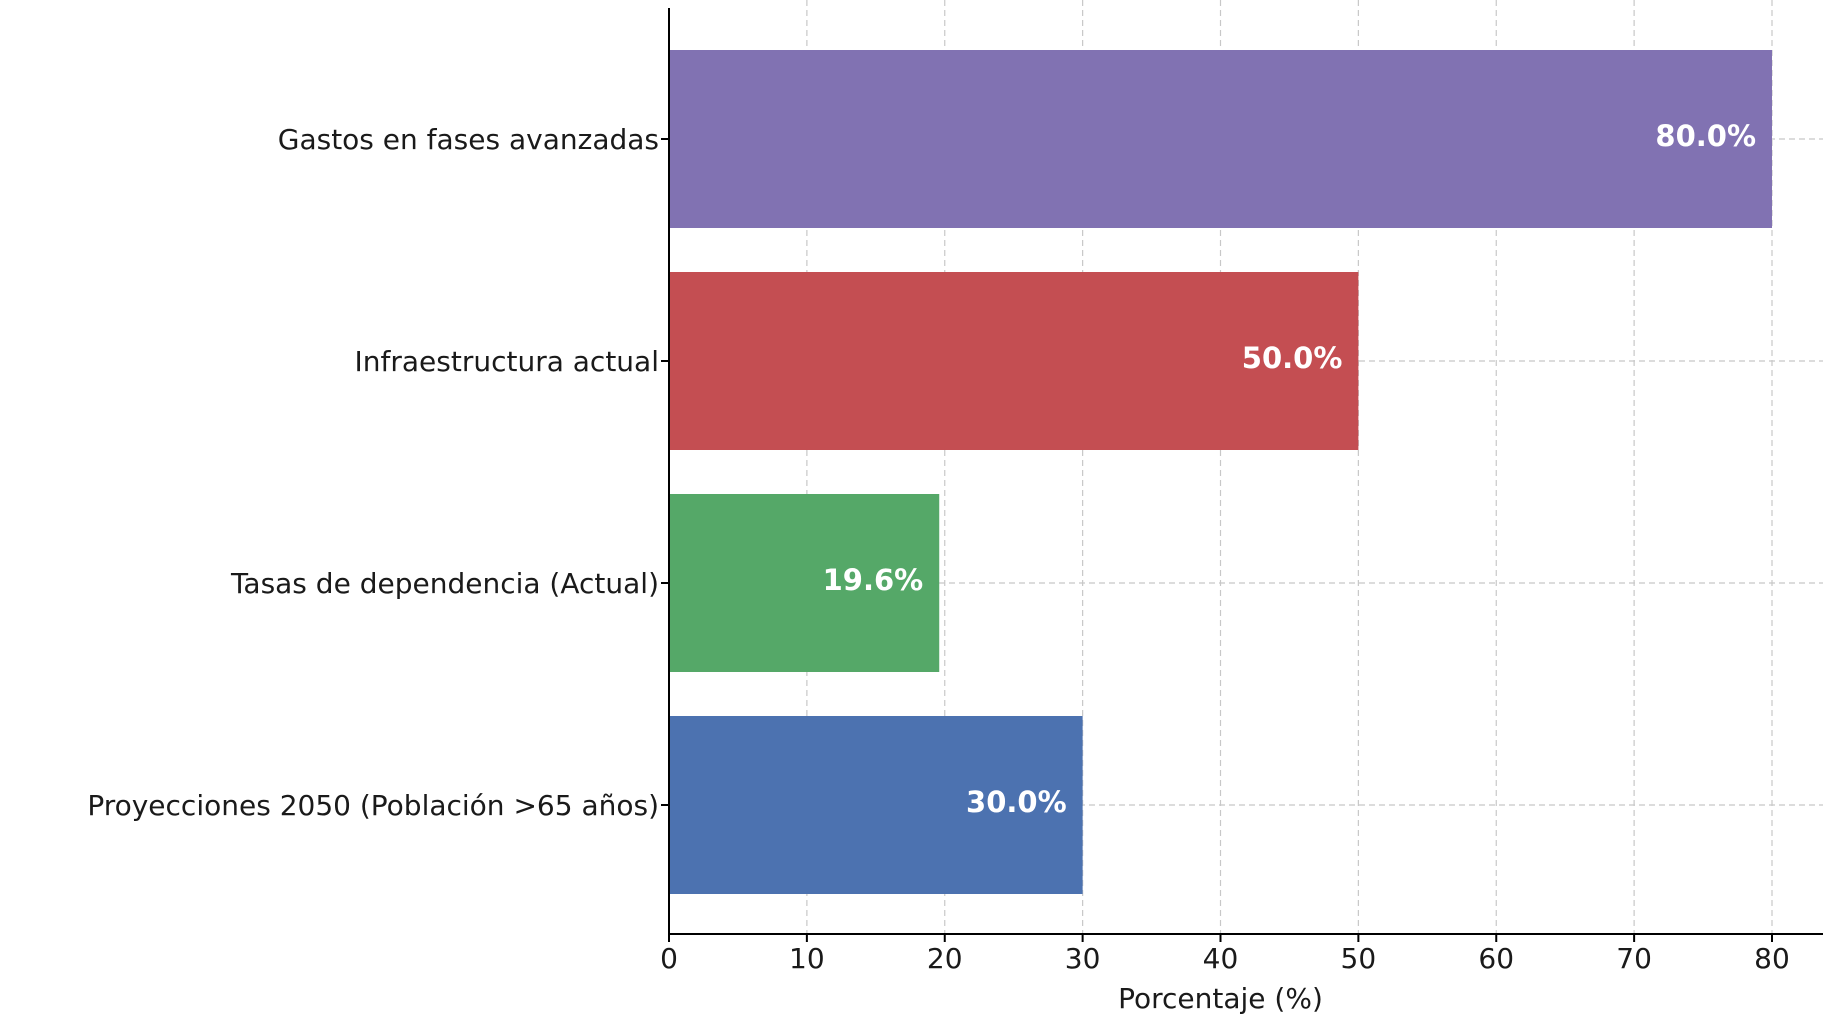 The width and height of the screenshot is (1823, 1015). What do you see at coordinates (1016, 802) in the screenshot?
I see `bar-value-label: 30.0%` at bounding box center [1016, 802].